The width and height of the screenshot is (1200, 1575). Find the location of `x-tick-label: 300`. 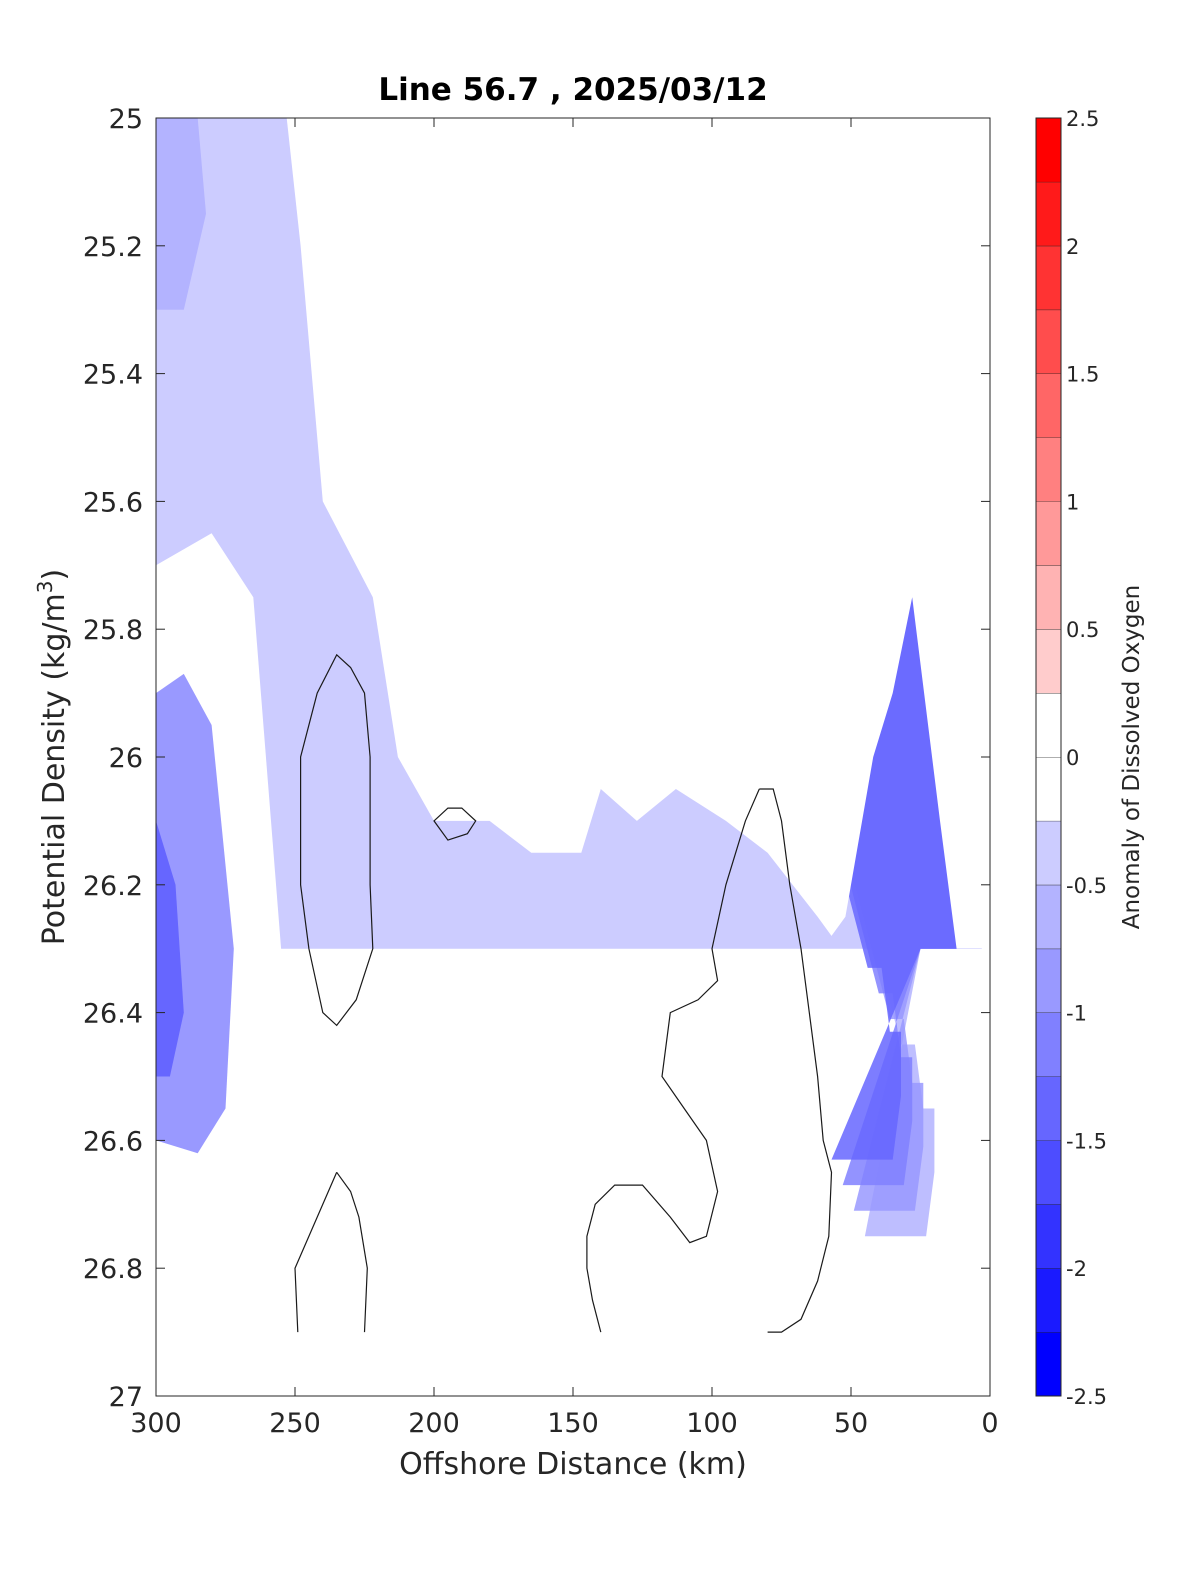

x-tick-label: 300 is located at coordinates (156, 1423).